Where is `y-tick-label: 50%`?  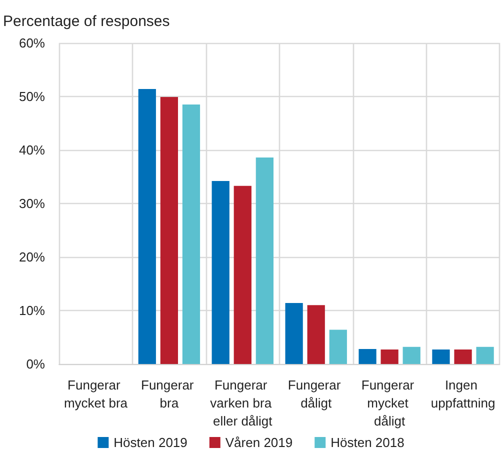
y-tick-label: 50% is located at coordinates (32, 96).